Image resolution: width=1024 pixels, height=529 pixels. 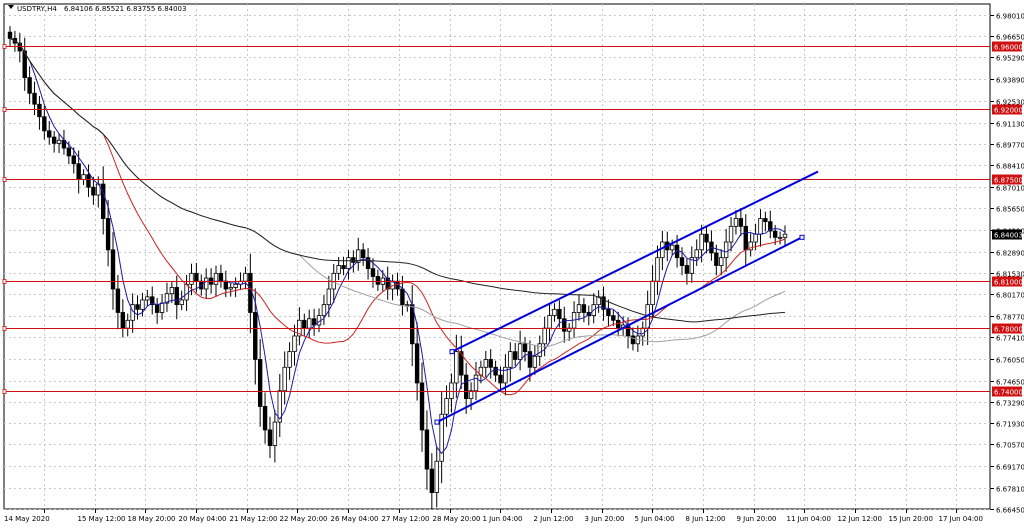 What do you see at coordinates (1010, 59) in the screenshot?
I see `y-tick-label: 6.95290` at bounding box center [1010, 59].